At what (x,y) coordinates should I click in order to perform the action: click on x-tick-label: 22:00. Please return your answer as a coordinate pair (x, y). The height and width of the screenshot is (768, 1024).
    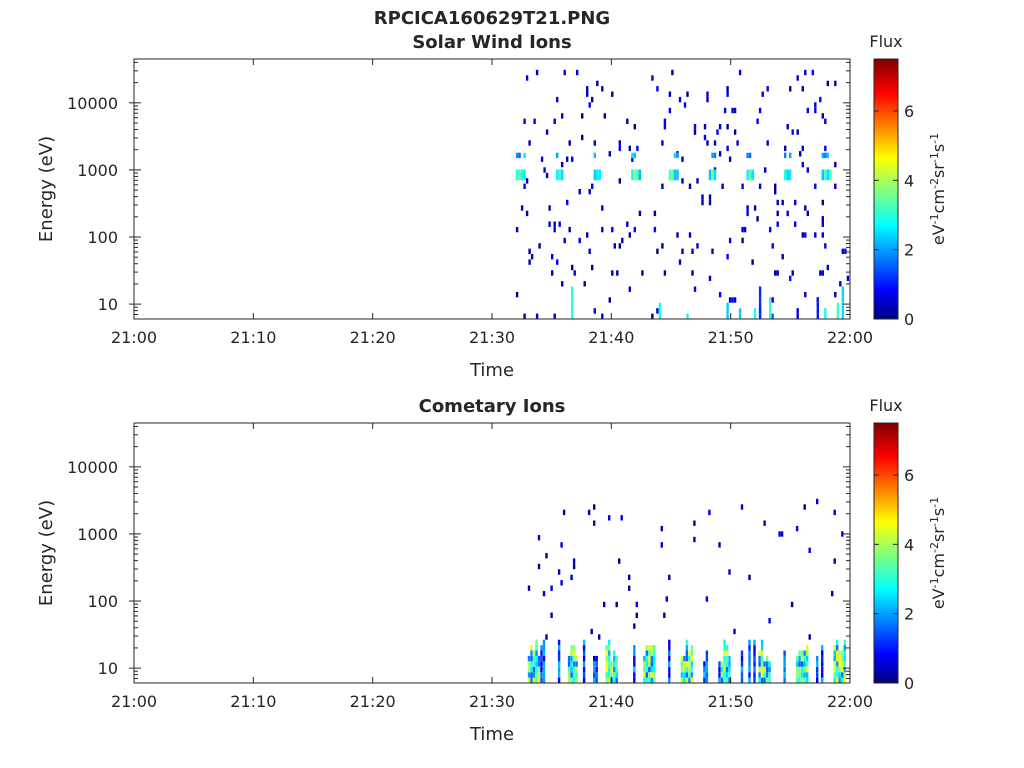
    Looking at the image, I should click on (850, 337).